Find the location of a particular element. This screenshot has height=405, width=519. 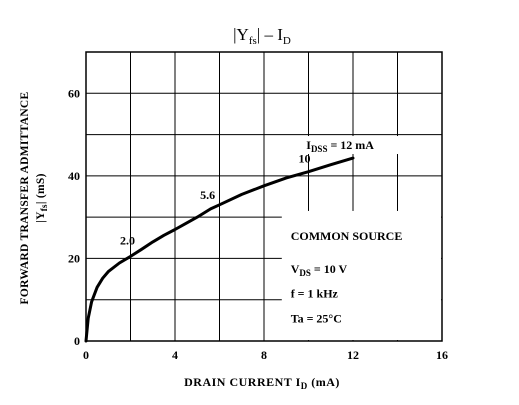

y-tick-label: 20 is located at coordinates (74, 258).